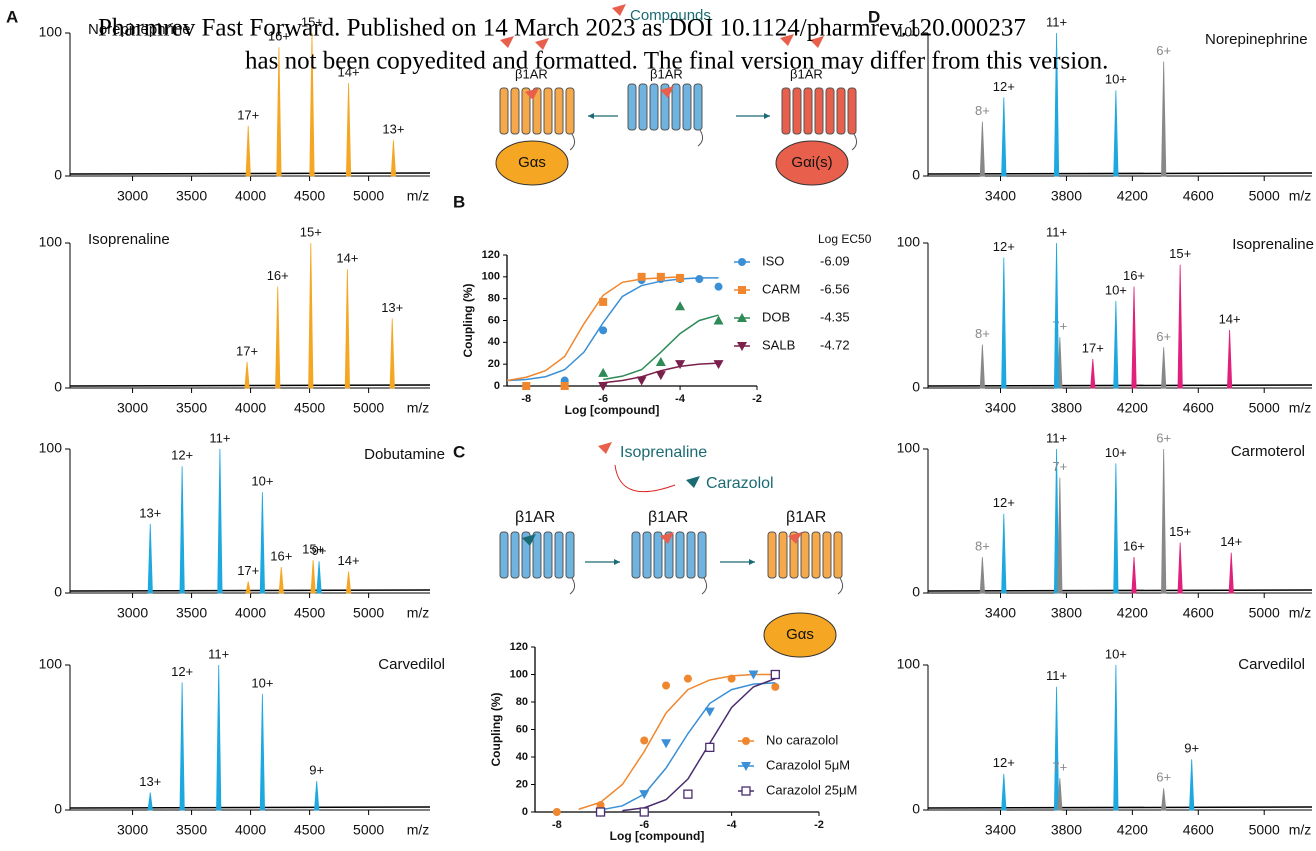 The width and height of the screenshot is (1316, 851). What do you see at coordinates (393, 129) in the screenshot?
I see `peak-label: 13+` at bounding box center [393, 129].